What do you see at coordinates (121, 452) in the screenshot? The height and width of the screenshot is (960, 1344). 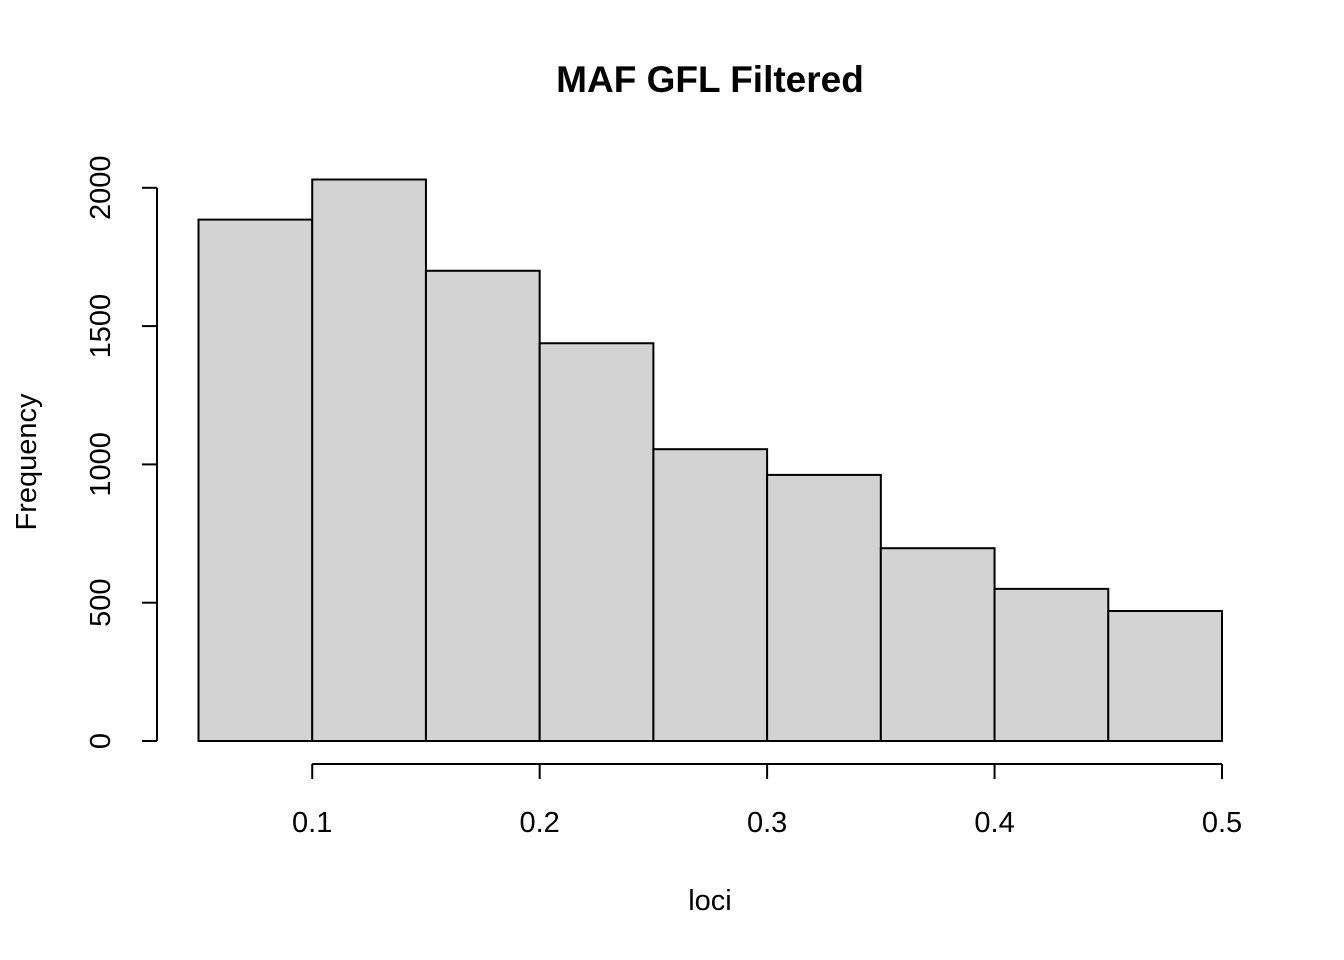 I see `y-axis: 0 500 1000 1500 2000` at bounding box center [121, 452].